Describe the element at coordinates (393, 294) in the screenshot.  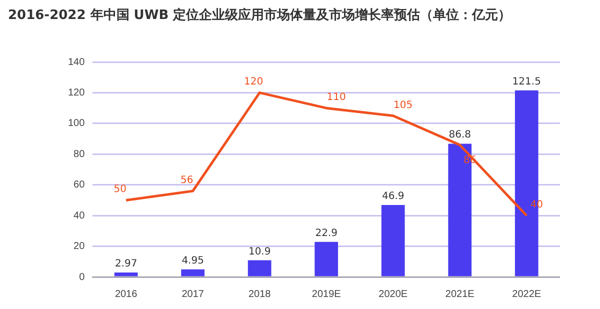
I see `x-tick-label: 2020E` at that location.